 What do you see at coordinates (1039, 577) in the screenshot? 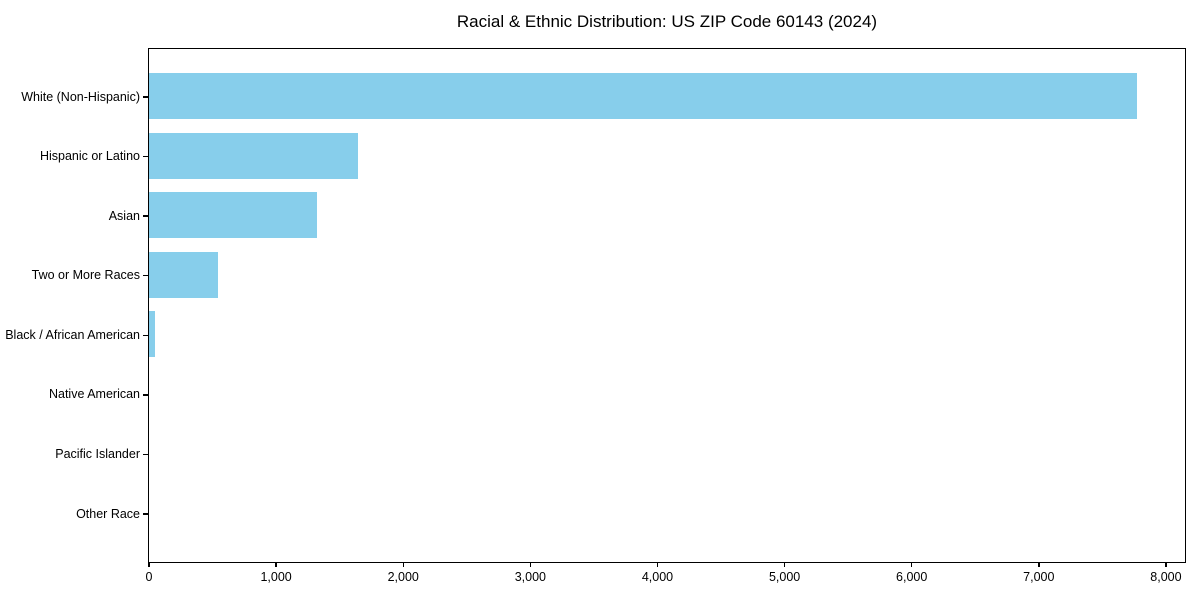
I see `x-tick-label: 7,000` at bounding box center [1039, 577].